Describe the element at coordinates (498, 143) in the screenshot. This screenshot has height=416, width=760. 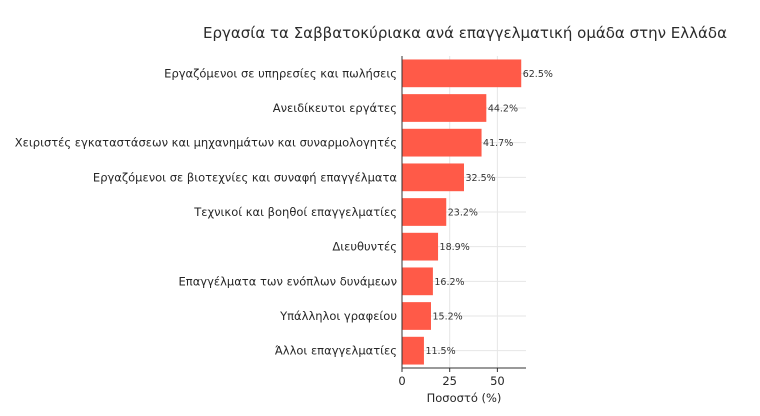
I see `value-label: 41.7%` at that location.